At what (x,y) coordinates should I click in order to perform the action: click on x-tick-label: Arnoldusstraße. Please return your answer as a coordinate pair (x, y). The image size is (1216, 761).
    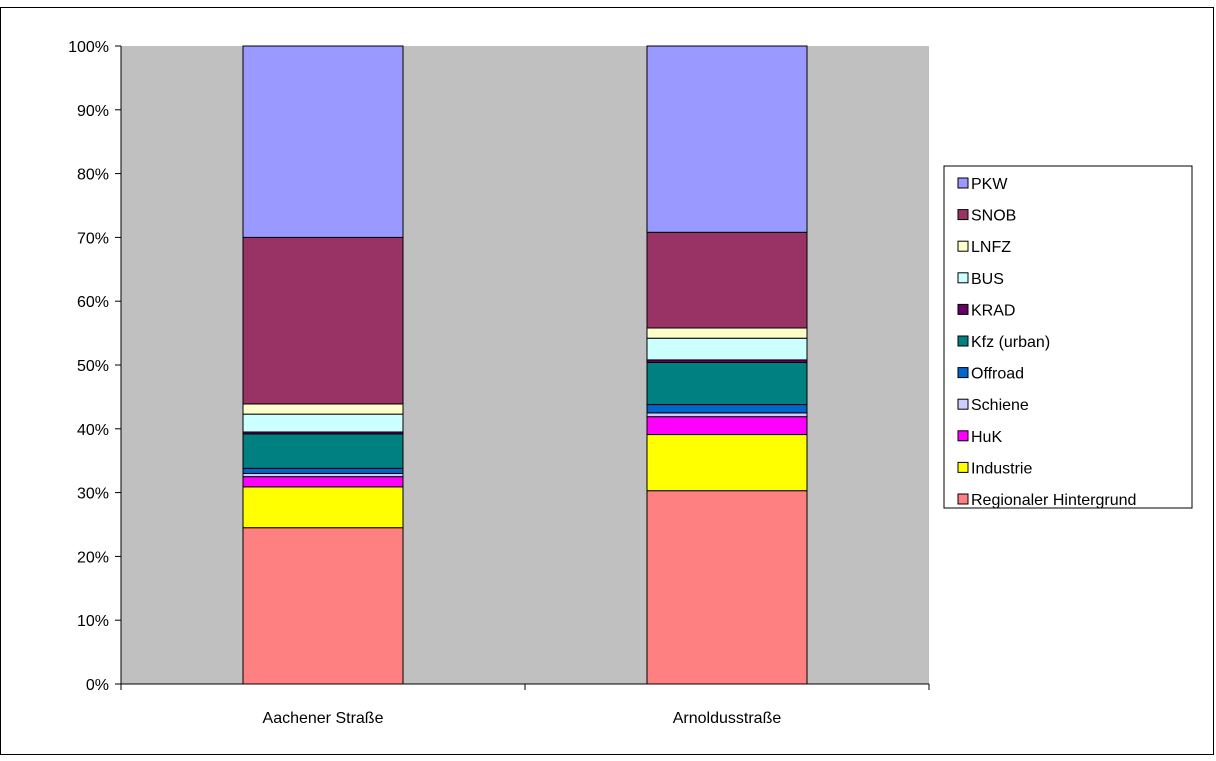
    Looking at the image, I should click on (727, 718).